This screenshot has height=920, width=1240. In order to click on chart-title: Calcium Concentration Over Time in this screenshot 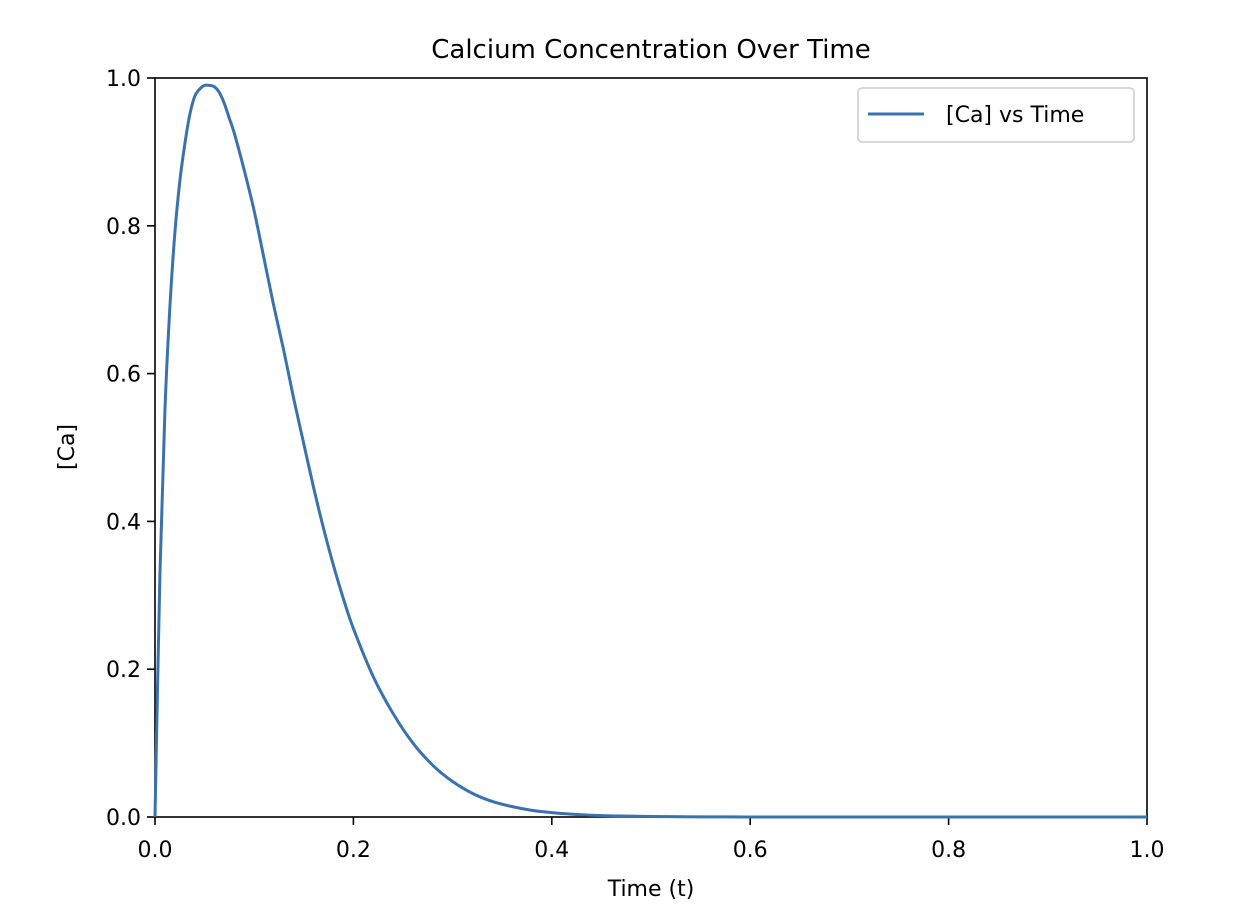, I will do `click(651, 50)`.